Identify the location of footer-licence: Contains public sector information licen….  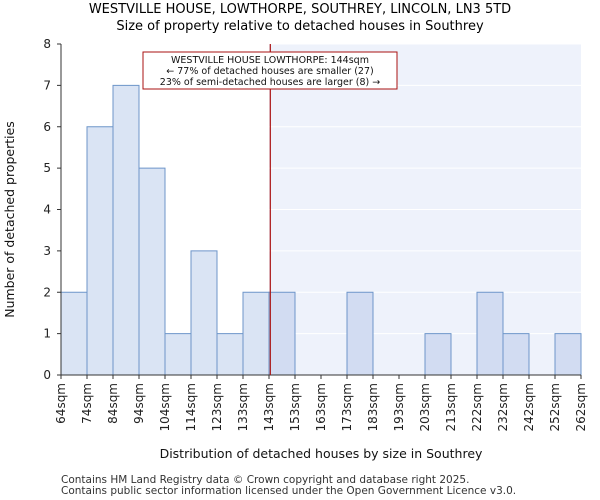
(289, 491).